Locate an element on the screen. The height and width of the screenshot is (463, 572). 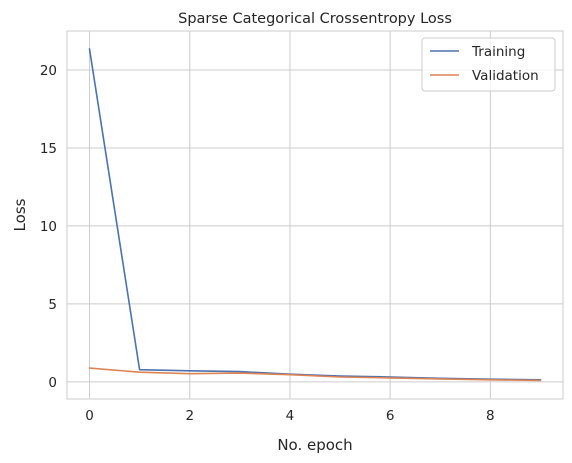
y-axis-label: Loss is located at coordinates (20, 214).